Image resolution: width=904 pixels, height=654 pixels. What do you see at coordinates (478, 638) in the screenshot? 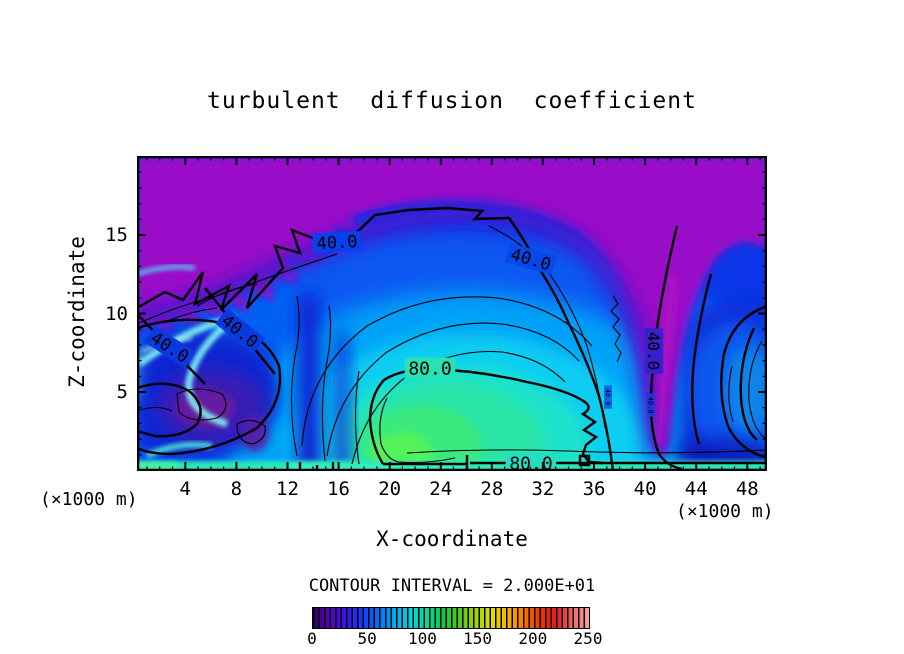
I see `colorbar-tick-label: 150` at bounding box center [478, 638].